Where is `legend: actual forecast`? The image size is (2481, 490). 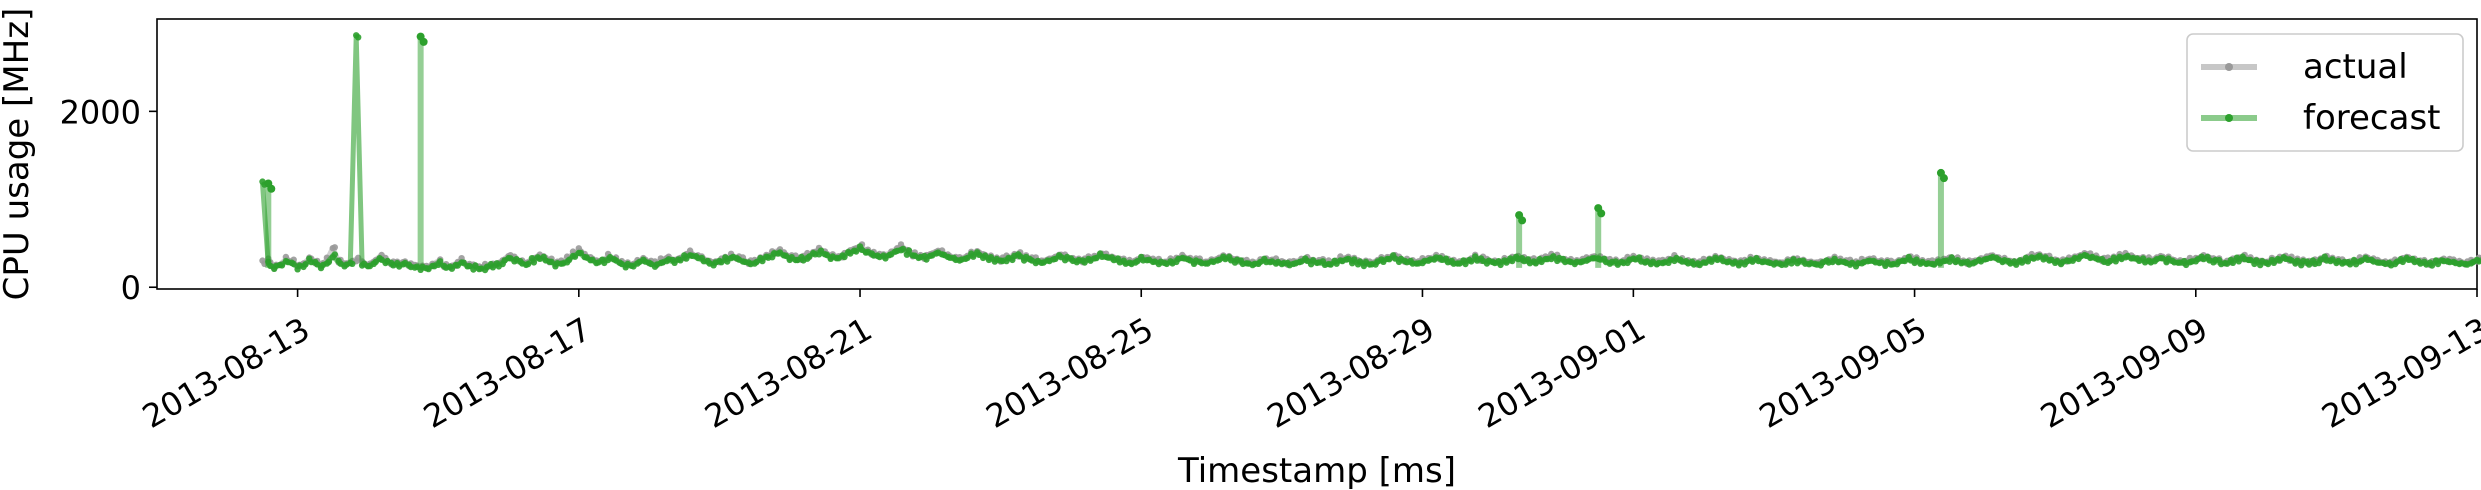
legend: actual forecast is located at coordinates (2325, 92).